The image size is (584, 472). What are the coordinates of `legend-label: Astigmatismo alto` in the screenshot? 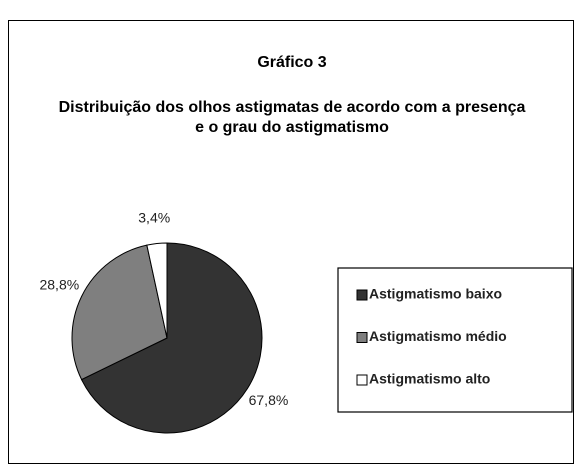 It's located at (429, 379).